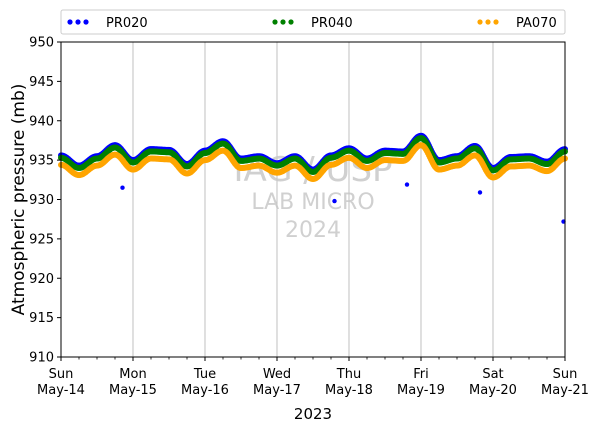 Image resolution: width=600 pixels, height=434 pixels. Describe the element at coordinates (19, 200) in the screenshot. I see `y-axis-label: Atmospheric pressure (mb)` at that location.